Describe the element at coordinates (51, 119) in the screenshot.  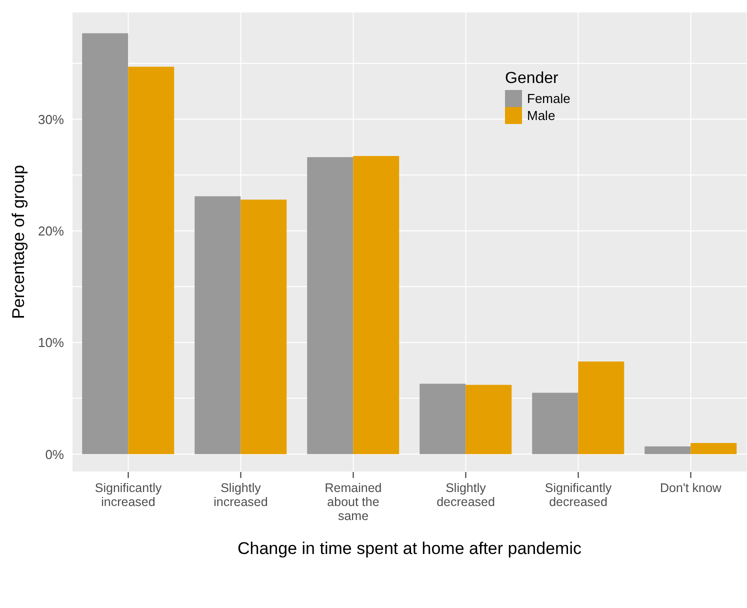
I see `y-tick-label: 30%` at that location.